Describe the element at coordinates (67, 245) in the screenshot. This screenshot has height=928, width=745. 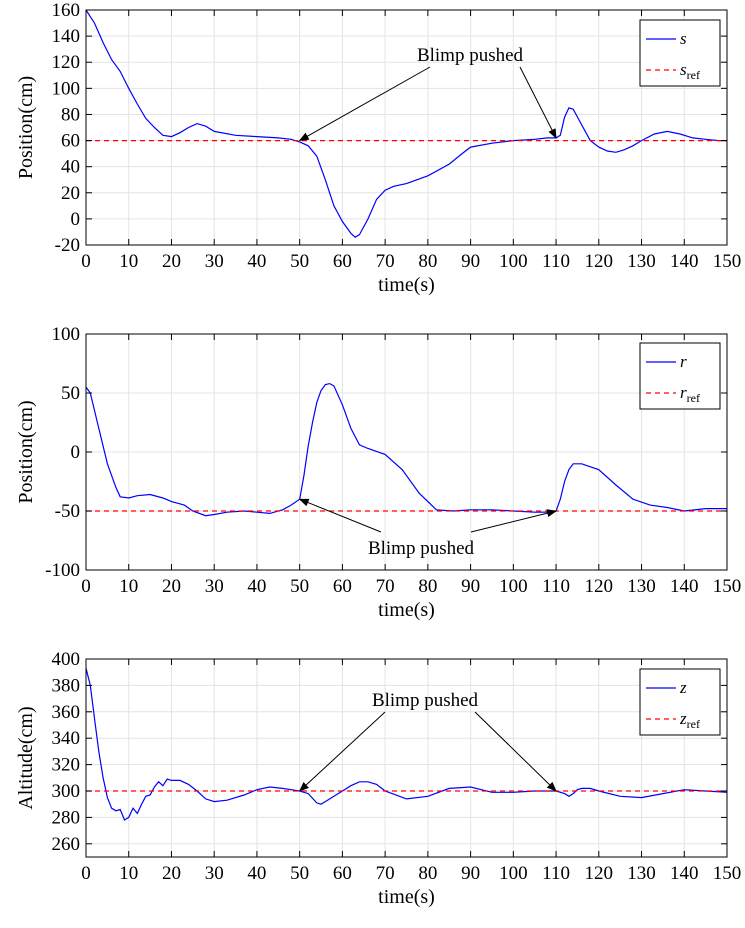
I see `y-tick-label: -20` at that location.